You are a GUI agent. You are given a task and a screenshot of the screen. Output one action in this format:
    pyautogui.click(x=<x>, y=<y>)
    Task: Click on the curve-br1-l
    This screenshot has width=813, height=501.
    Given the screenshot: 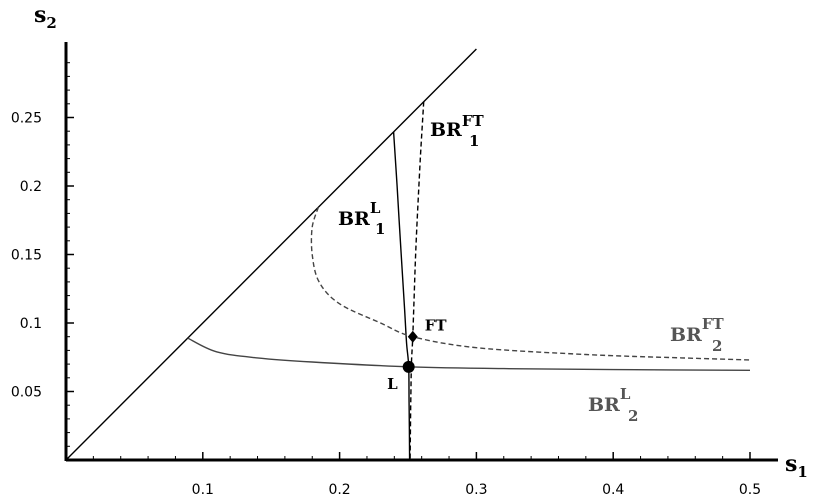 What is the action you would take?
    pyautogui.click(x=401, y=296)
    